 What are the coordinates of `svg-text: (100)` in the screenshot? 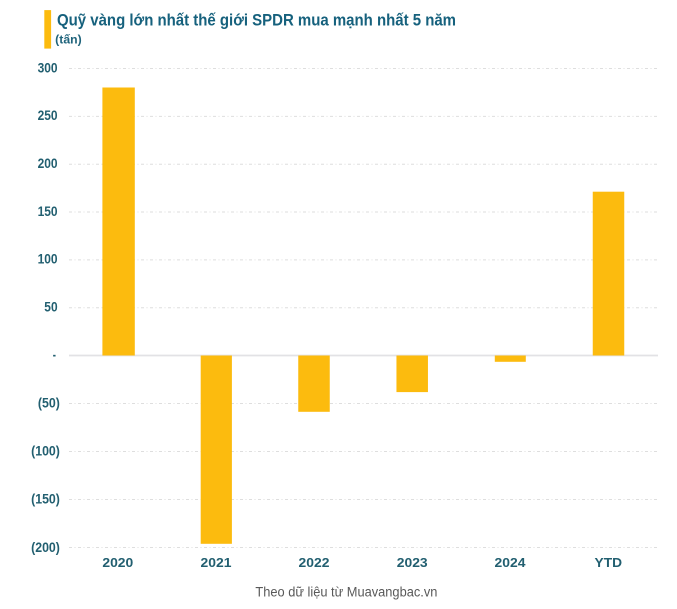 It's located at (45, 450).